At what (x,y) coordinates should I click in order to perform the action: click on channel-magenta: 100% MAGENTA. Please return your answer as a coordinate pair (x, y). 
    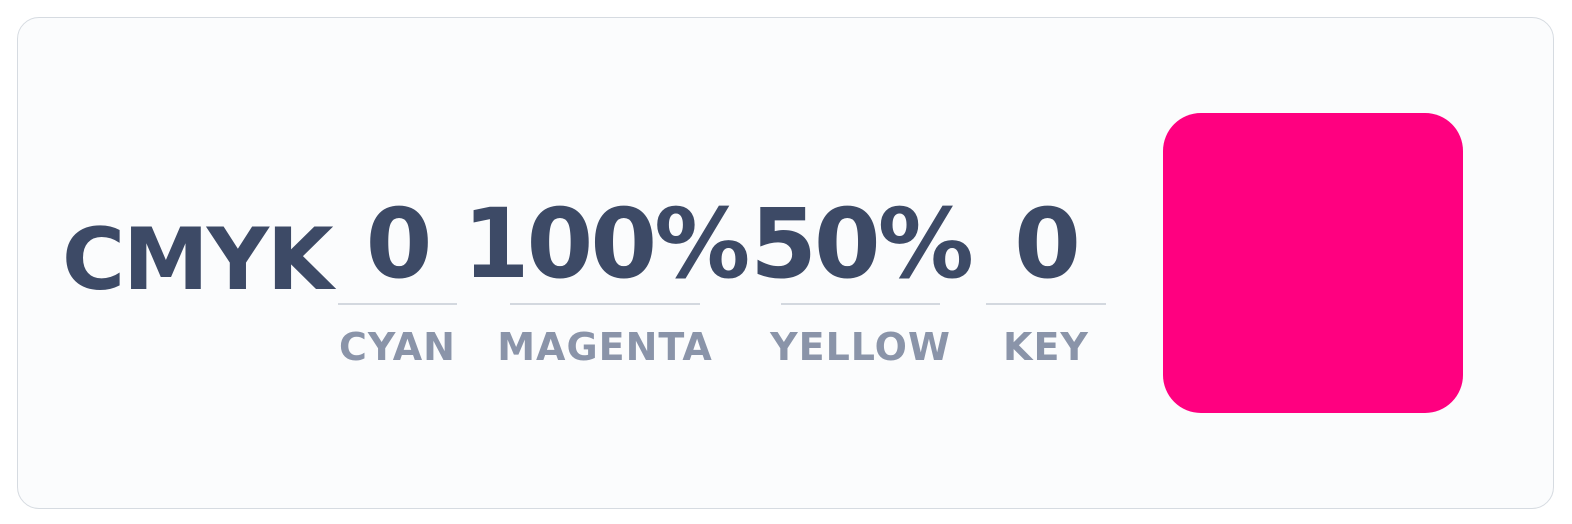
    Looking at the image, I should click on (607, 279).